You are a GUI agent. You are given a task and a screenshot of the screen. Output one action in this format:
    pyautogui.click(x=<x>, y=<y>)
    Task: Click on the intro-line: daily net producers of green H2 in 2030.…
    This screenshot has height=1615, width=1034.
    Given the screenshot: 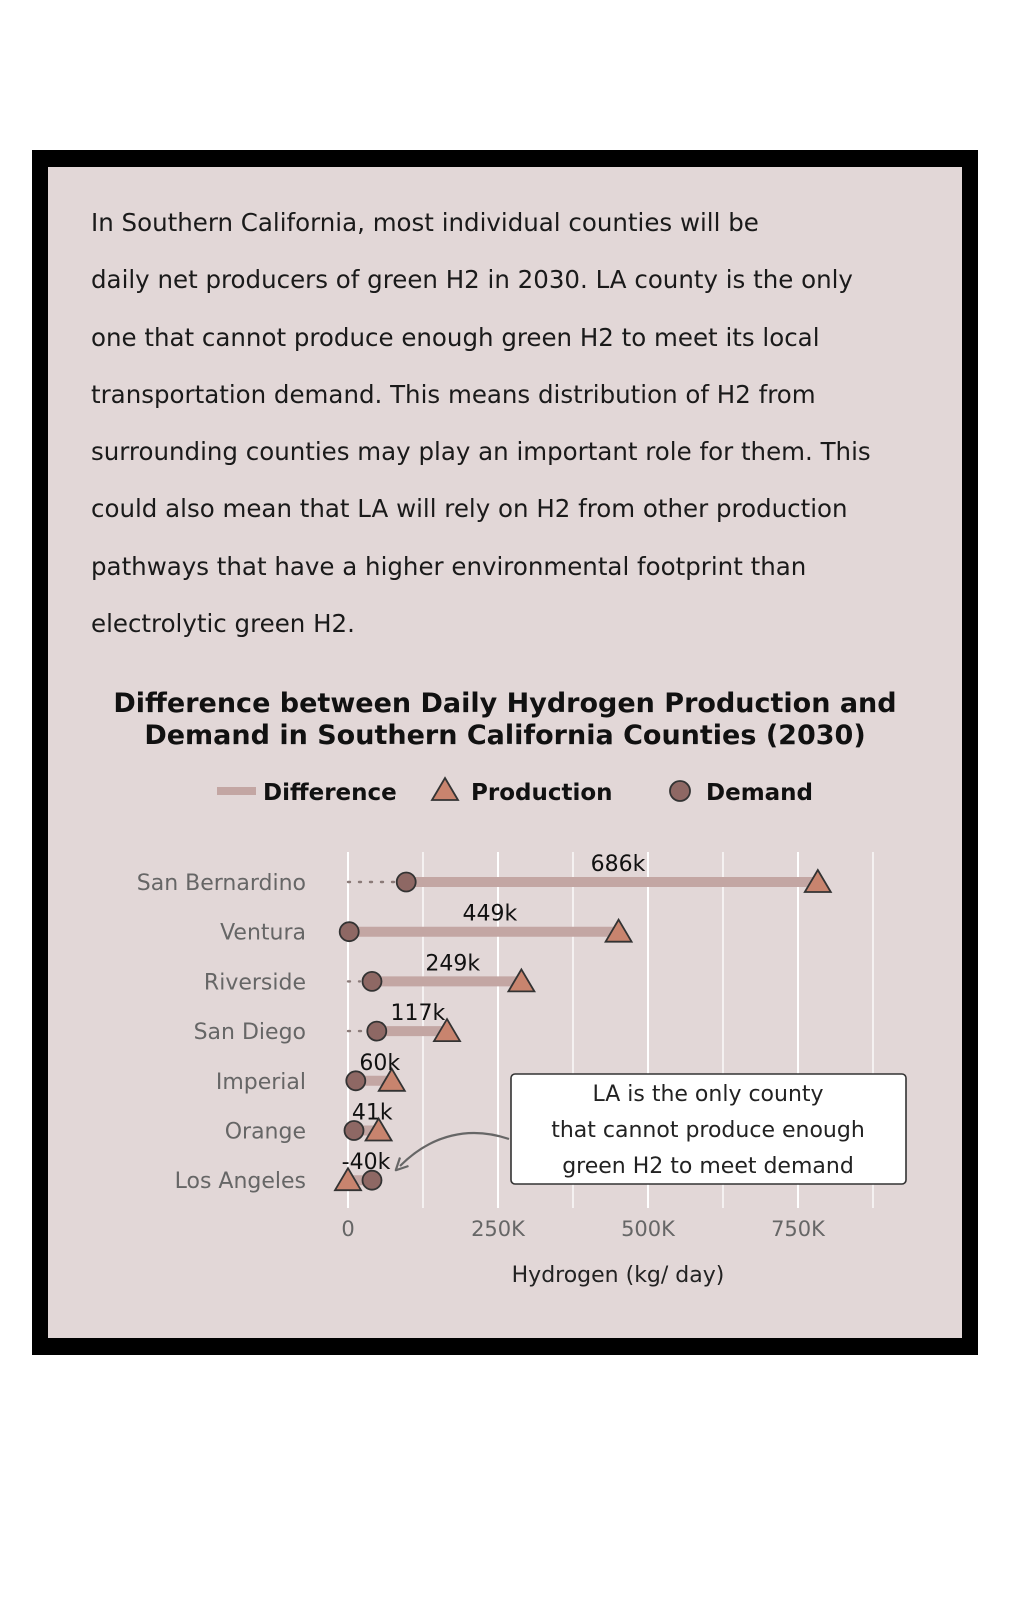 What is the action you would take?
    pyautogui.click(x=472, y=280)
    